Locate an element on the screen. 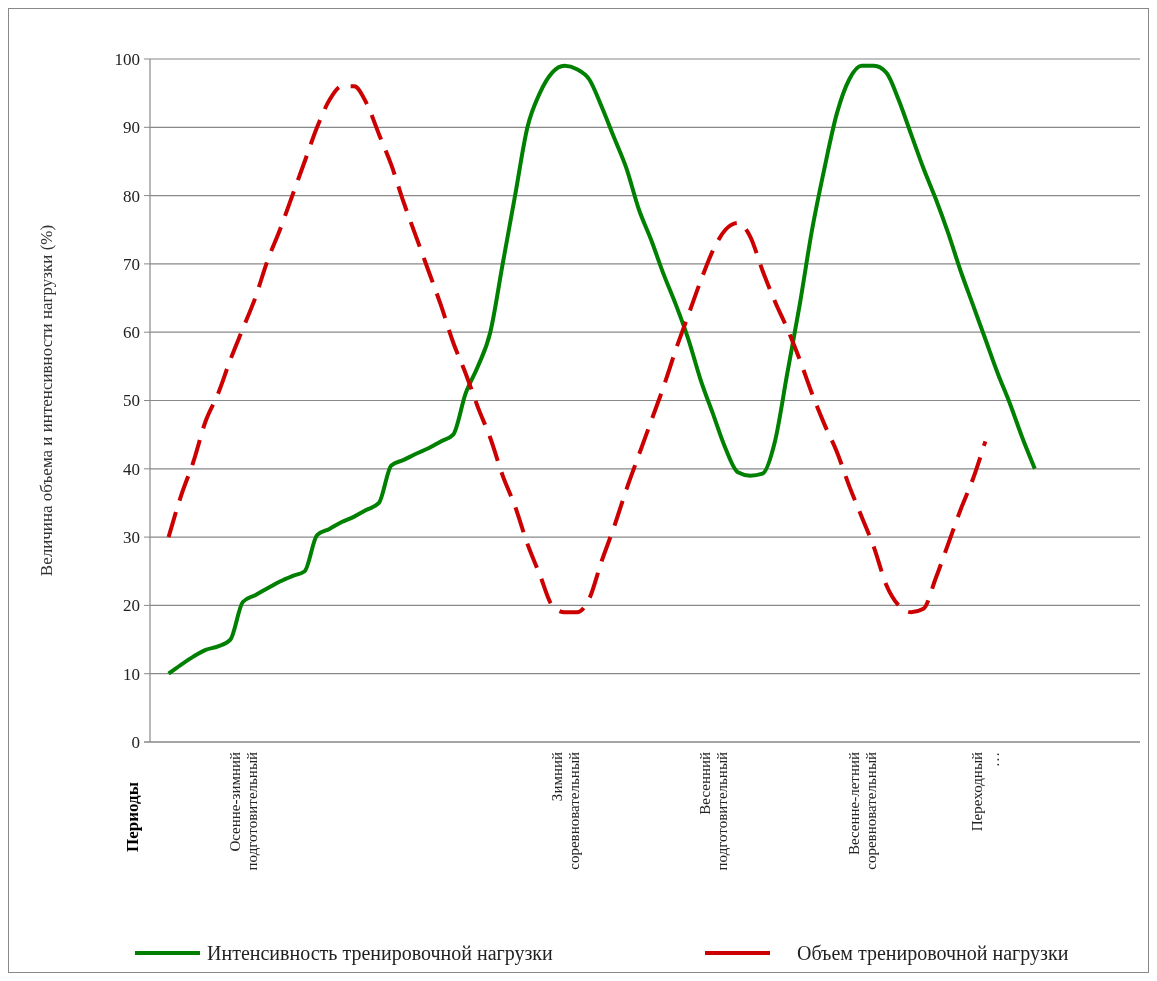 Image resolution: width=1157 pixels, height=981 pixels. x-tick-label: Зимний соревновательный is located at coordinates (565, 811).